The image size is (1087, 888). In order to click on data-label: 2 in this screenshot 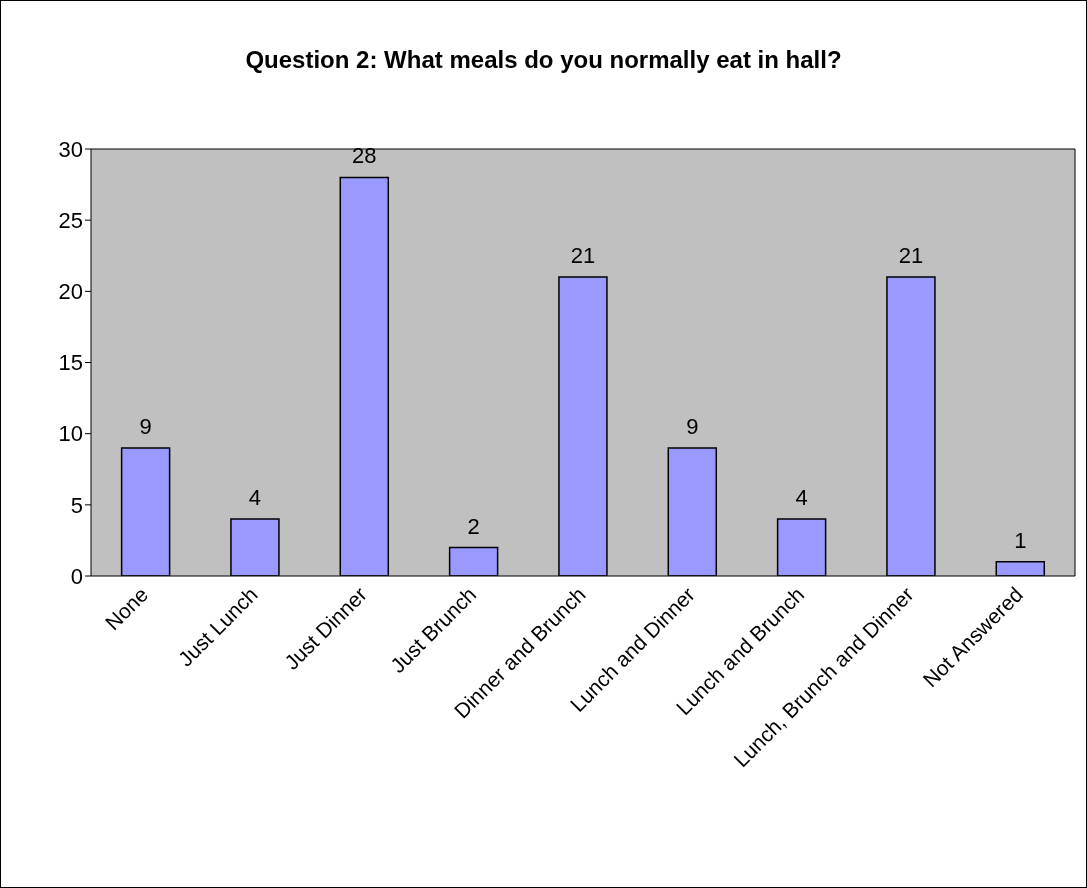, I will do `click(473, 526)`.